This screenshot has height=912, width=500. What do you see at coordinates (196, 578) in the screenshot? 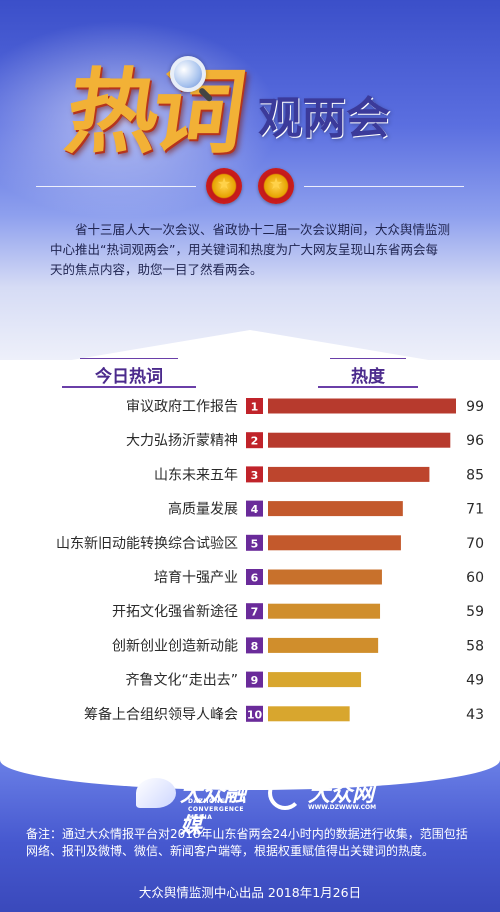
I see `category-label: 培育十强产业` at bounding box center [196, 578].